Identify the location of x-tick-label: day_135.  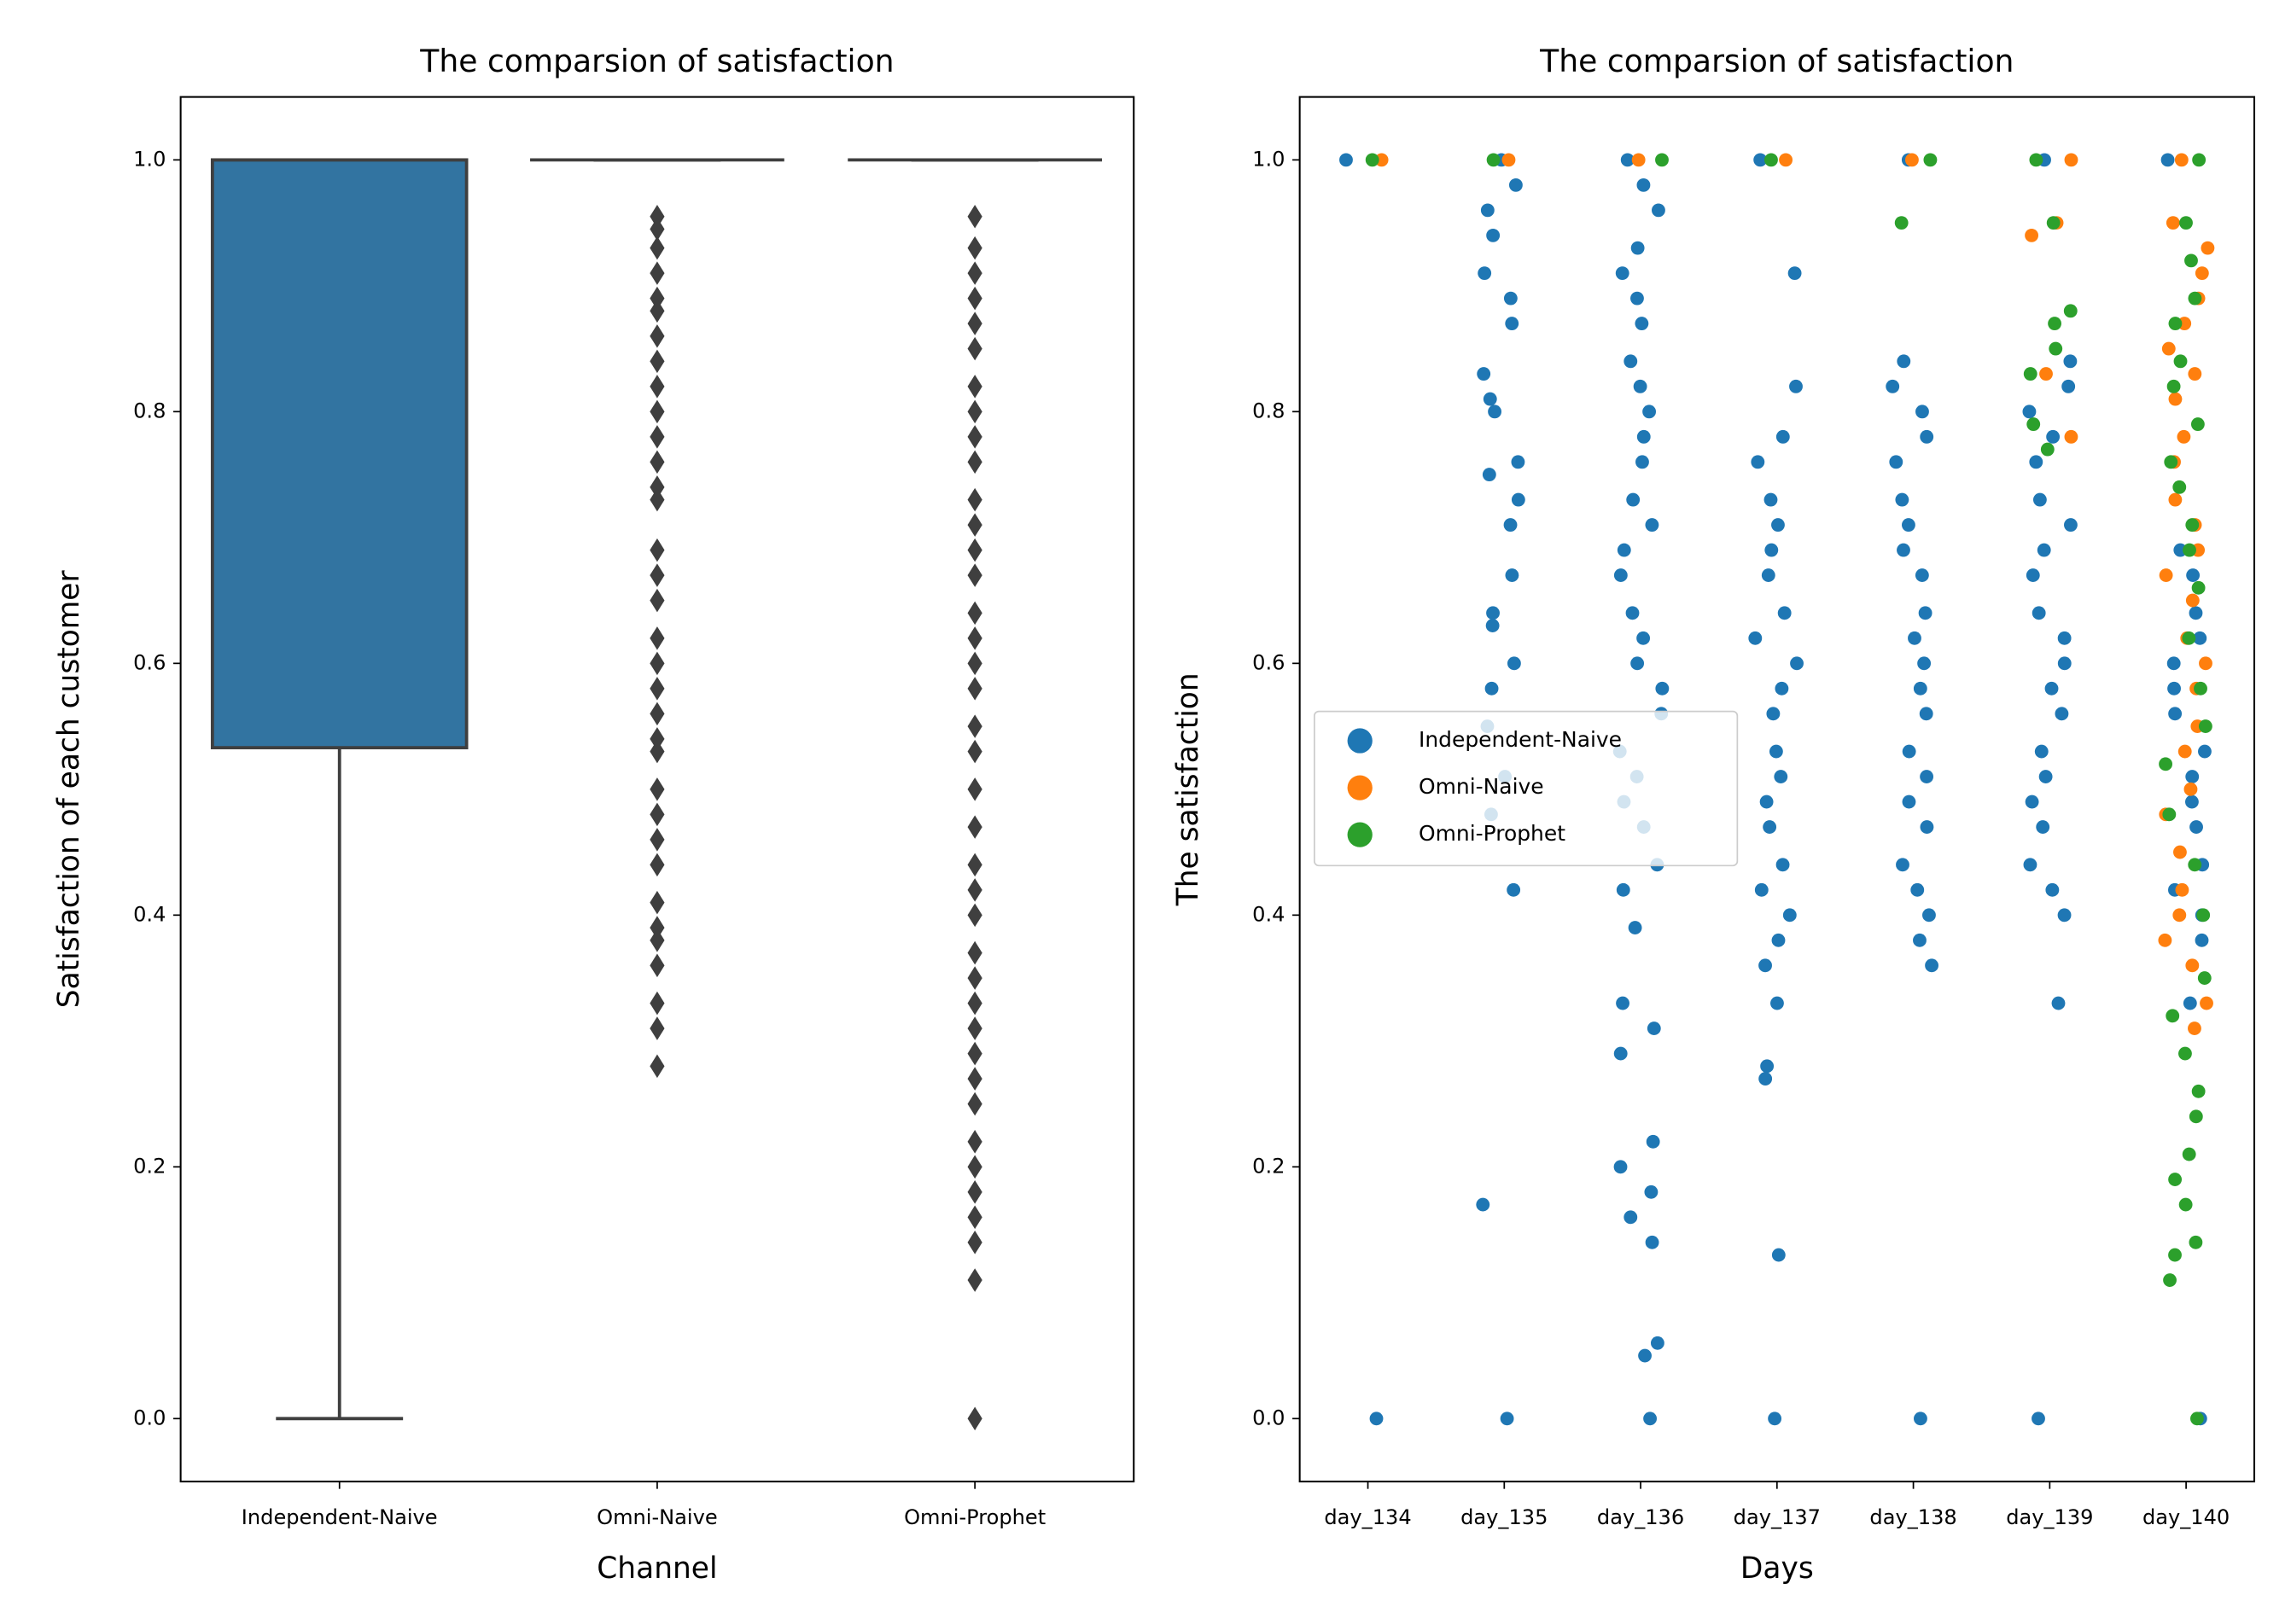
(1504, 1517).